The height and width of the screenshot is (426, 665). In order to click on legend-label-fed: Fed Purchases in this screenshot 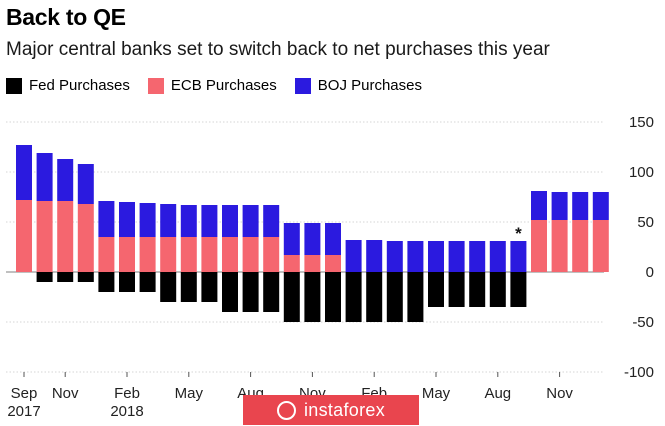, I will do `click(79, 85)`.